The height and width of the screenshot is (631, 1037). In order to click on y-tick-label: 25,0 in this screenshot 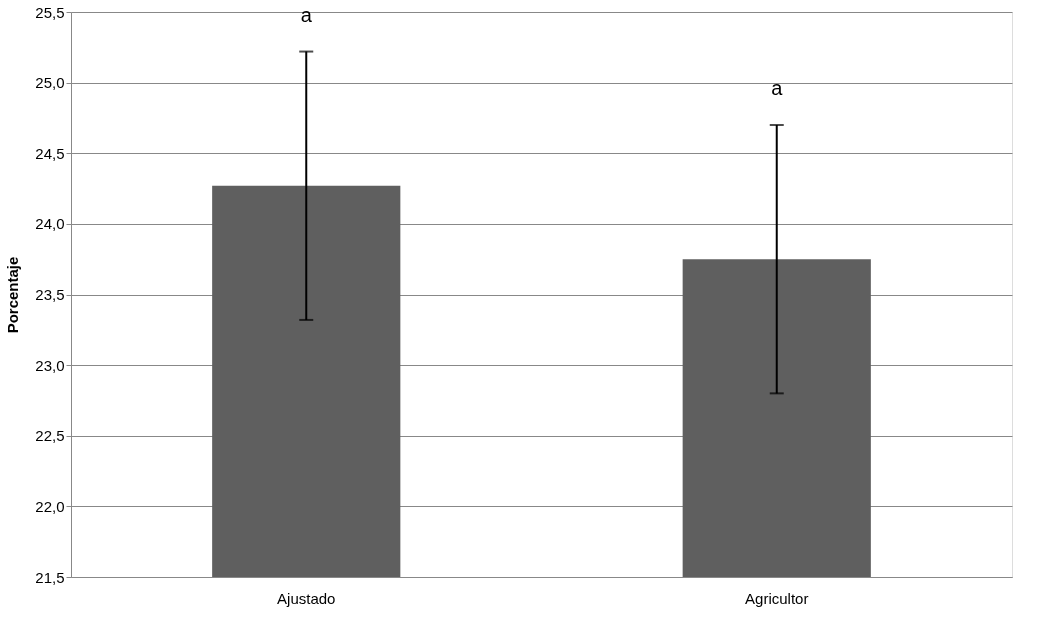, I will do `click(50, 83)`.